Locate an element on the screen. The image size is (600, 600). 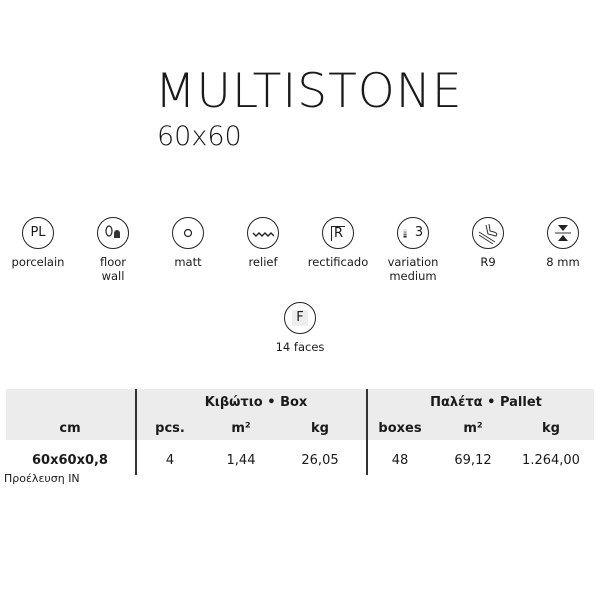
header-pallet-m2: m² is located at coordinates (473, 428).